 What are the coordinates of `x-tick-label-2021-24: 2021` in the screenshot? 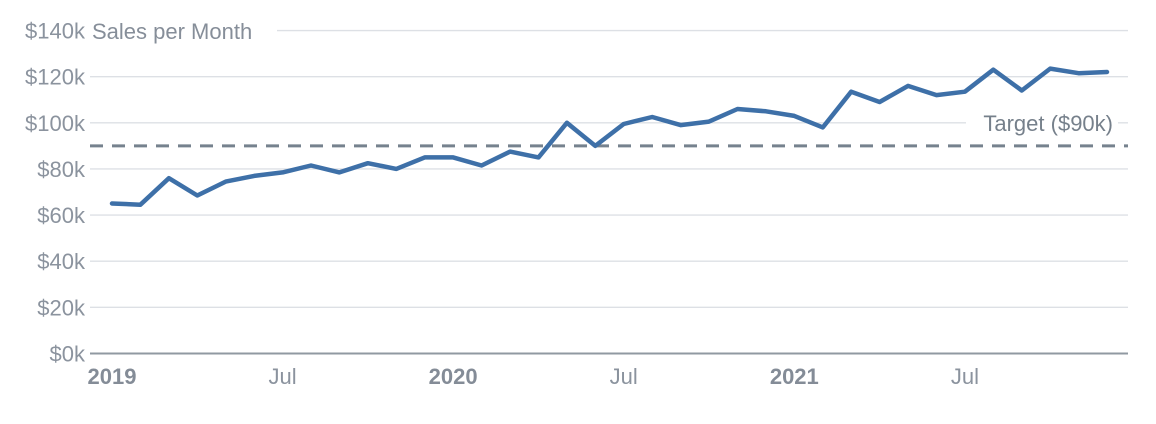 It's located at (794, 376).